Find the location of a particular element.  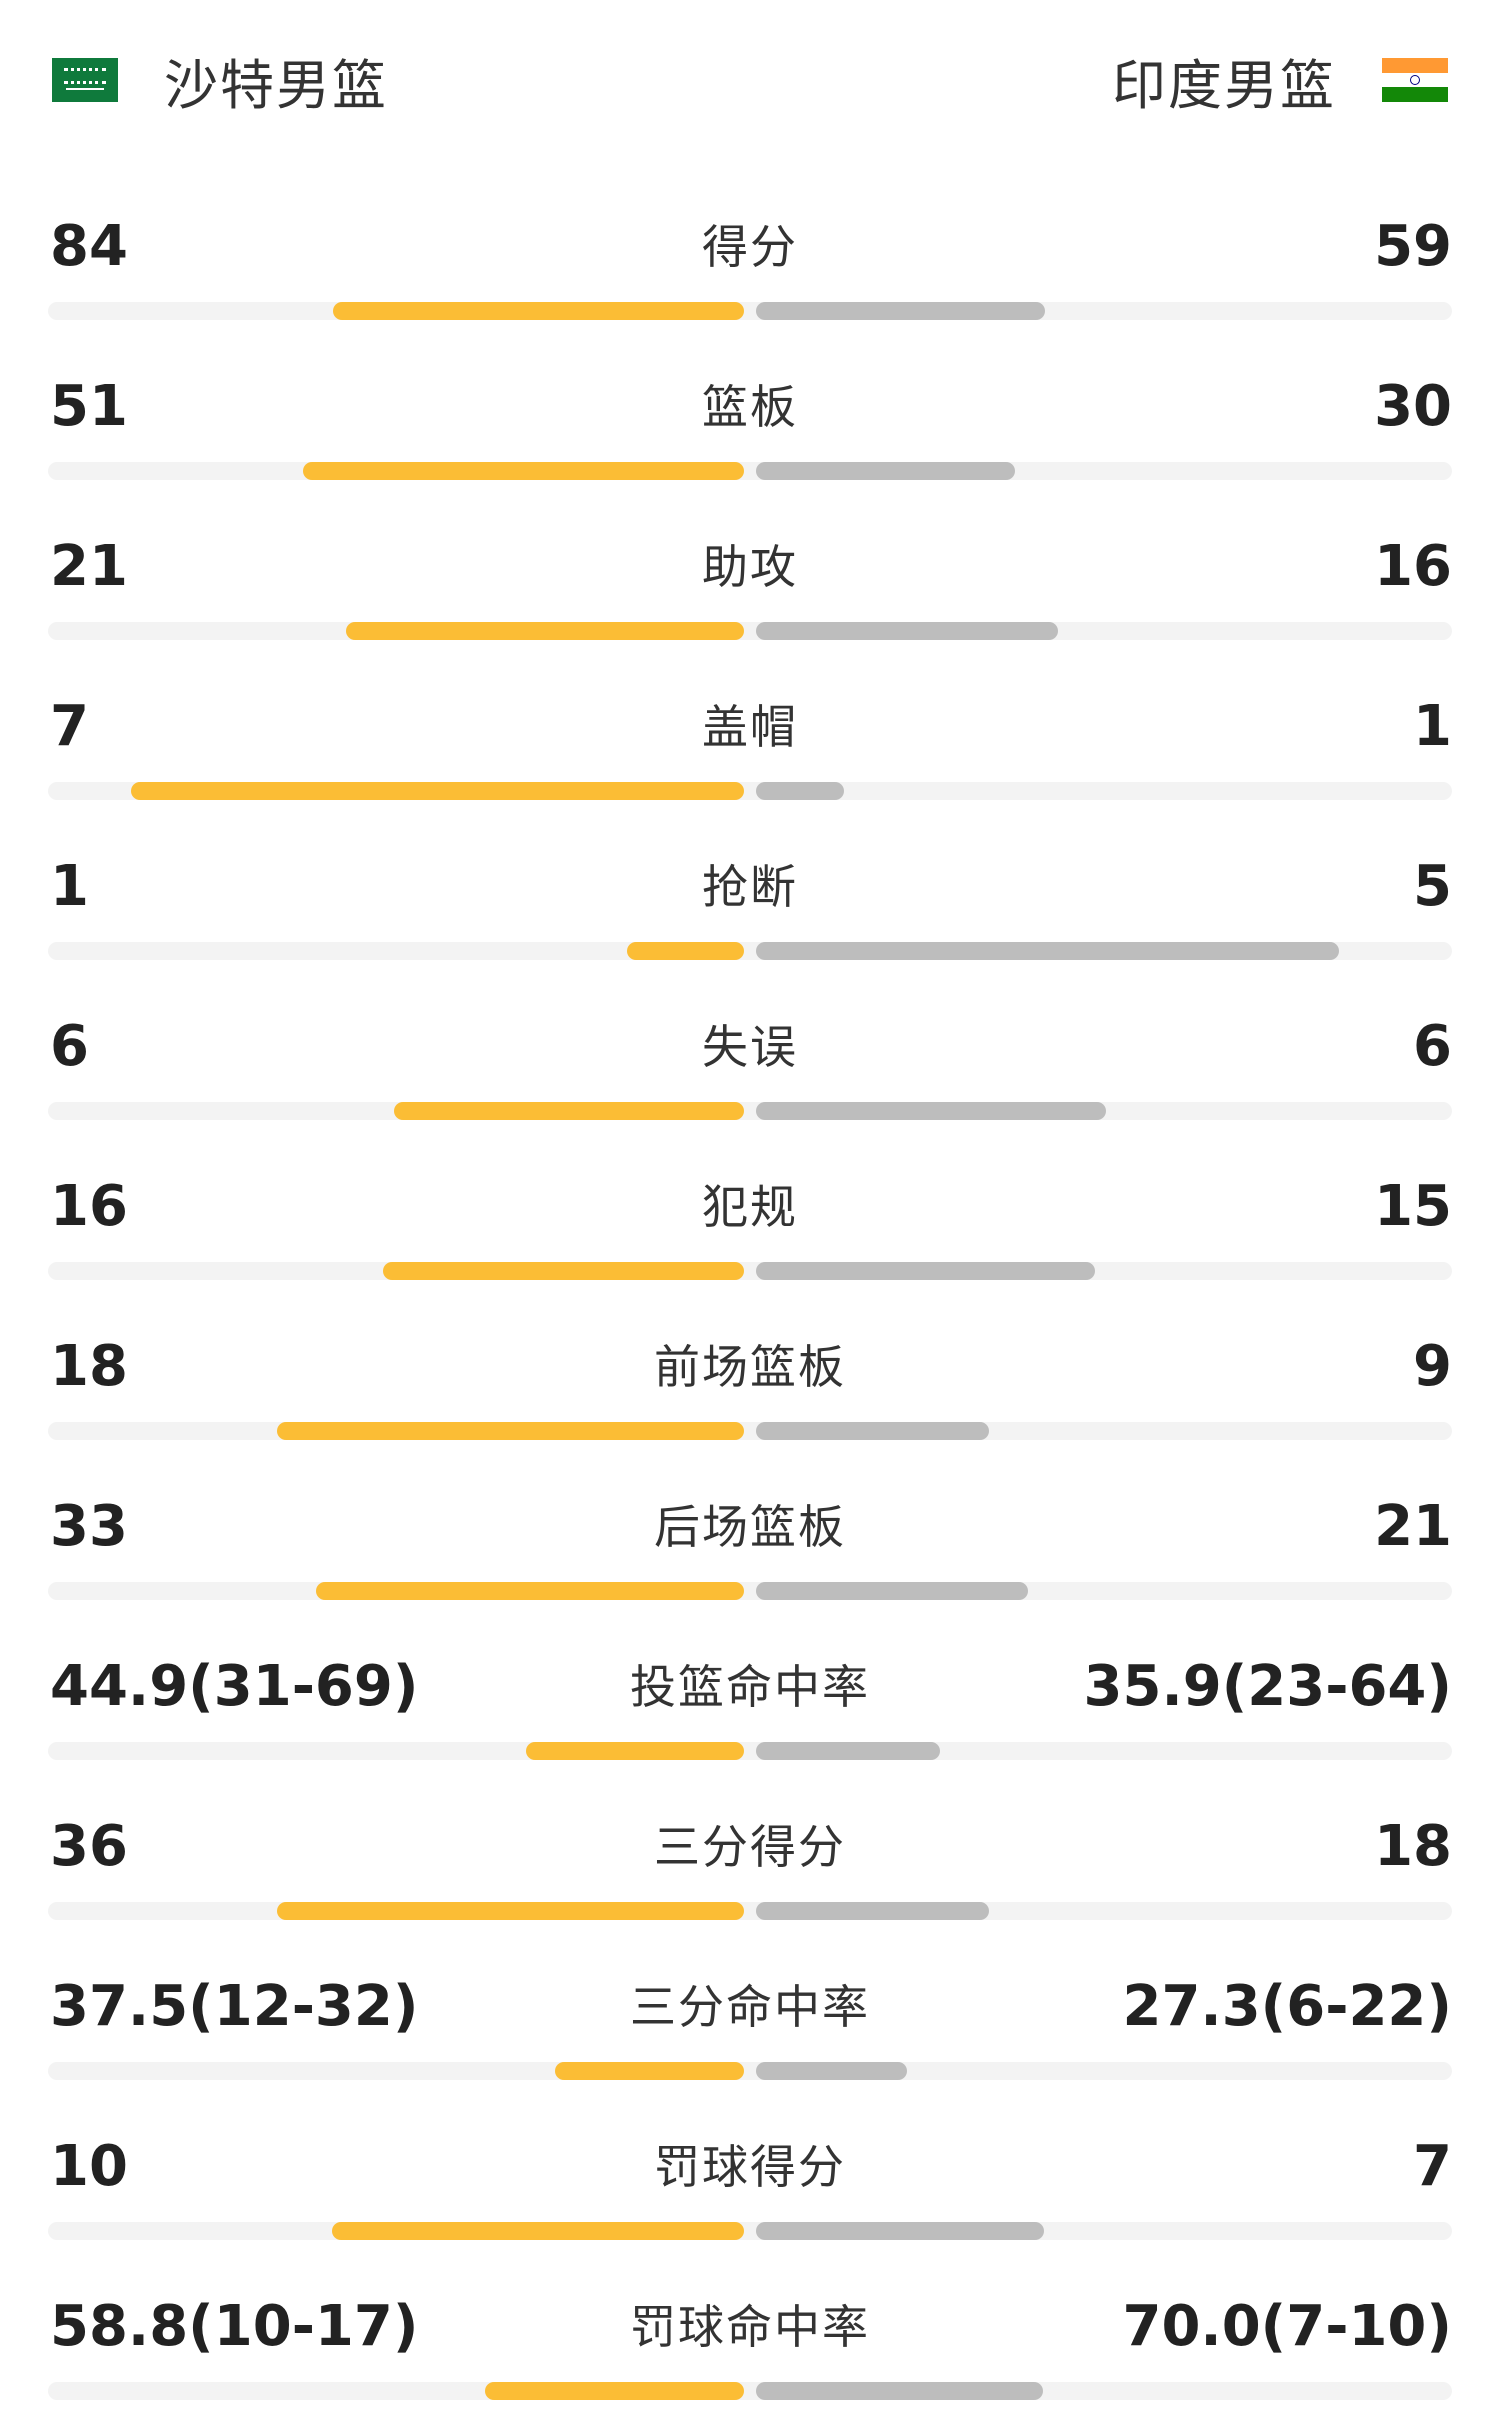

stat-label: 三分得分 is located at coordinates (750, 1847).